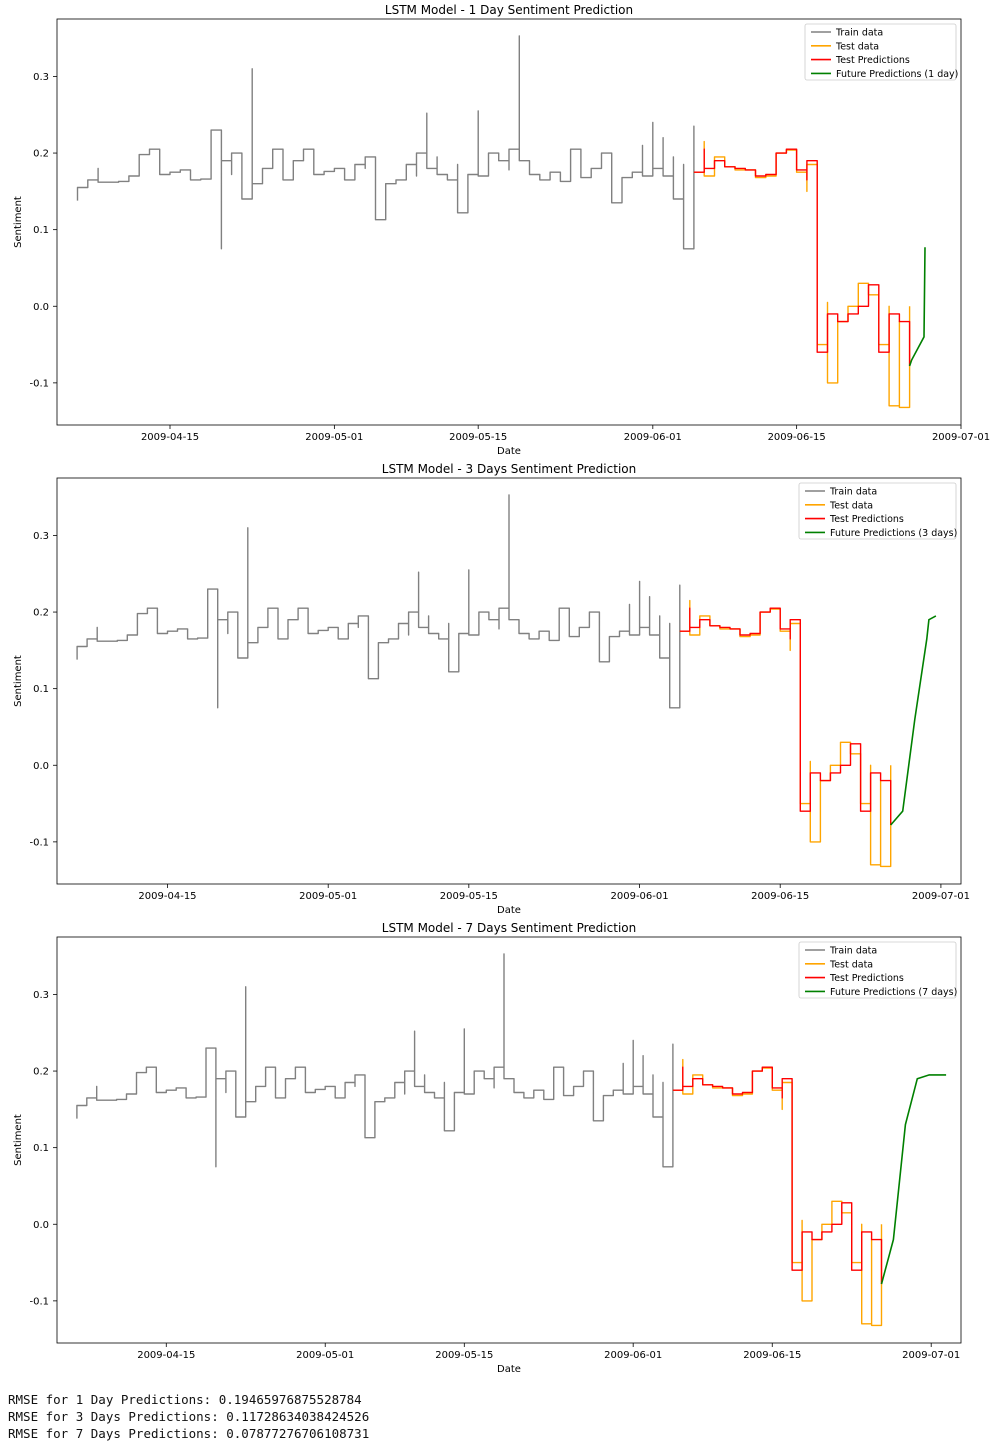  I want to click on chart-title: LSTM Model - 3 Days Sentiment Prediction, so click(509, 469).